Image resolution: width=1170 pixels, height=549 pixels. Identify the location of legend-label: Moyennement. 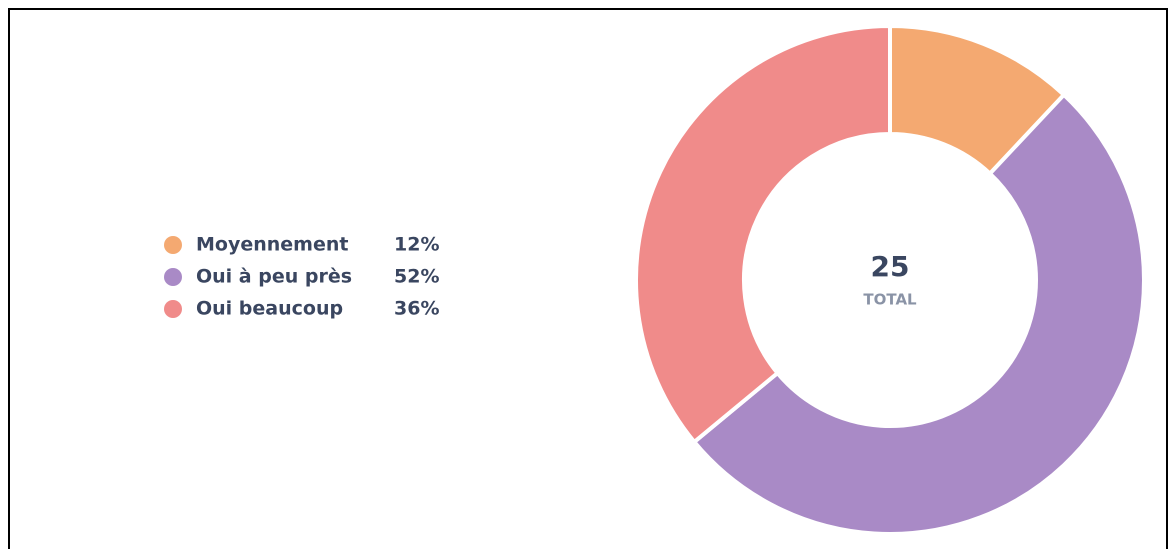
(272, 245).